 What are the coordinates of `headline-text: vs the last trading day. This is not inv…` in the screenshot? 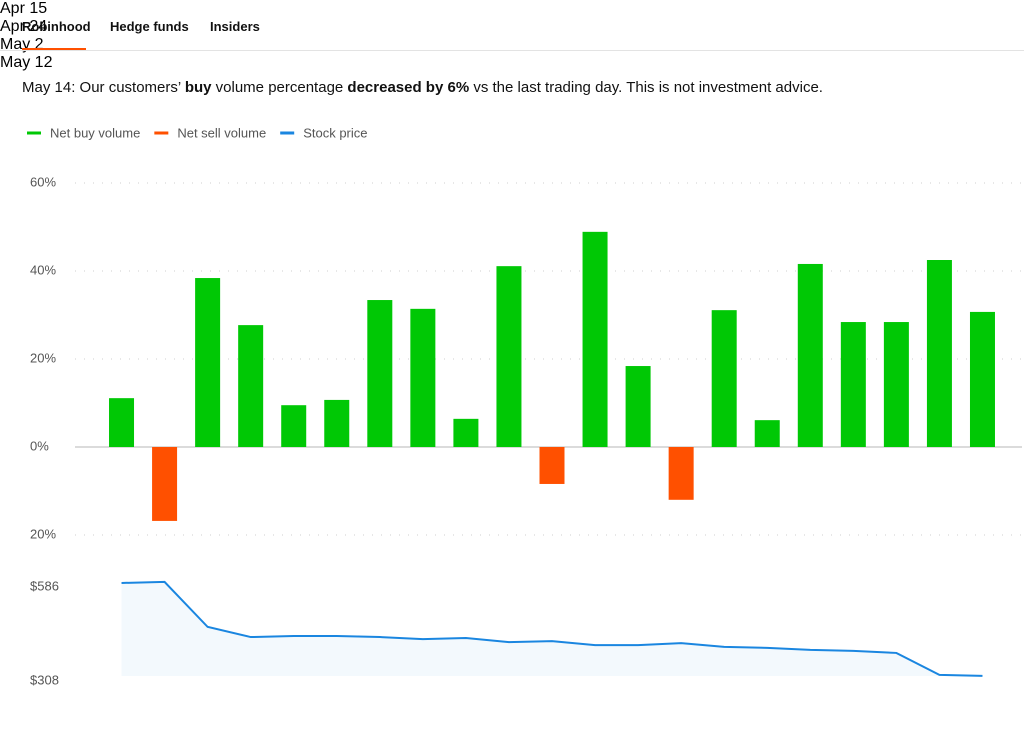 It's located at (646, 87).